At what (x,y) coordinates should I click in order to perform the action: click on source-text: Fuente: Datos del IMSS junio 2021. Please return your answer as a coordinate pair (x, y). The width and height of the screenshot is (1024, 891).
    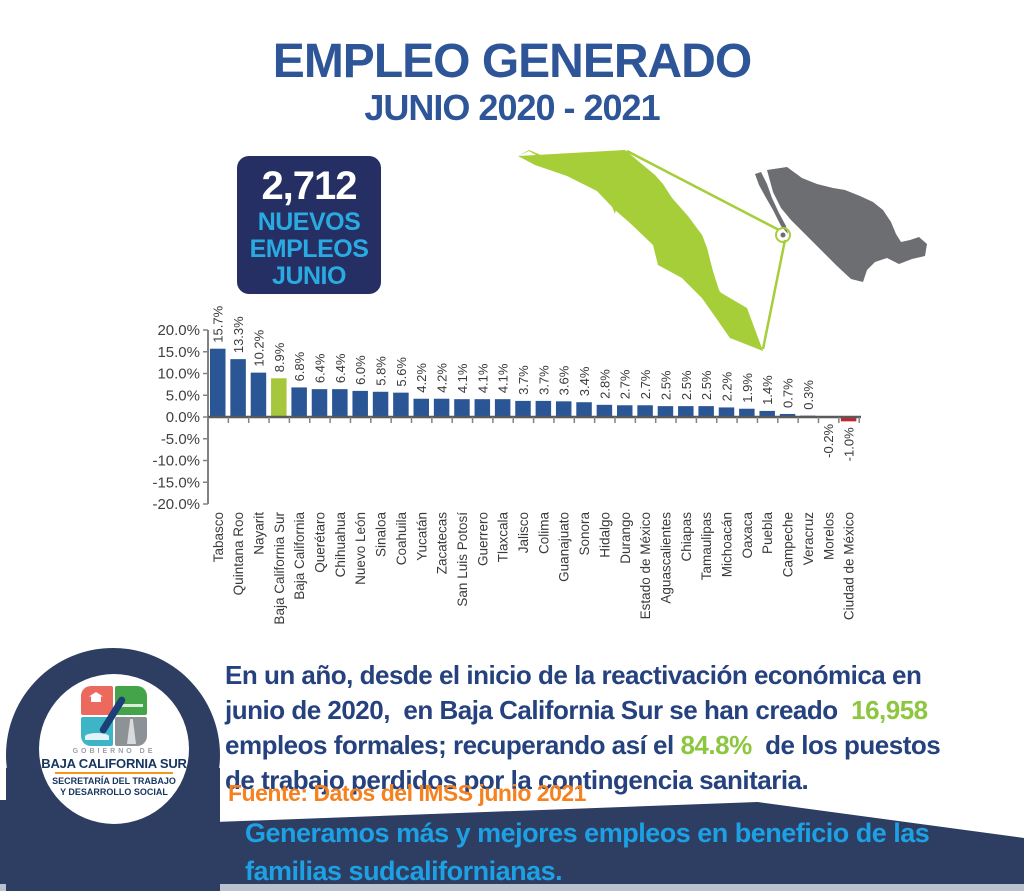
    Looking at the image, I should click on (407, 793).